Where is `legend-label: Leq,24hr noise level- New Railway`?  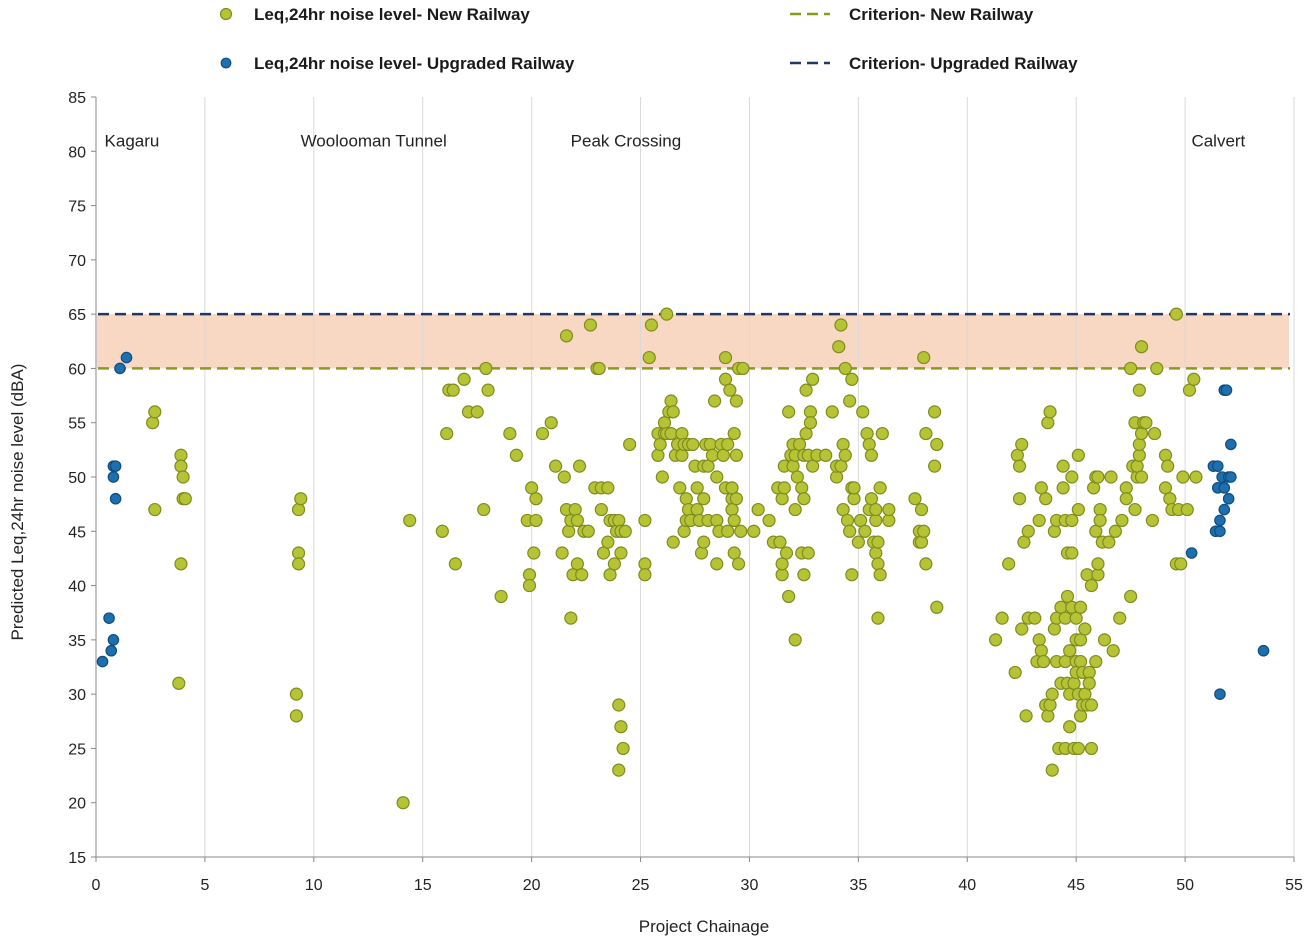 legend-label: Leq,24hr noise level- New Railway is located at coordinates (392, 14).